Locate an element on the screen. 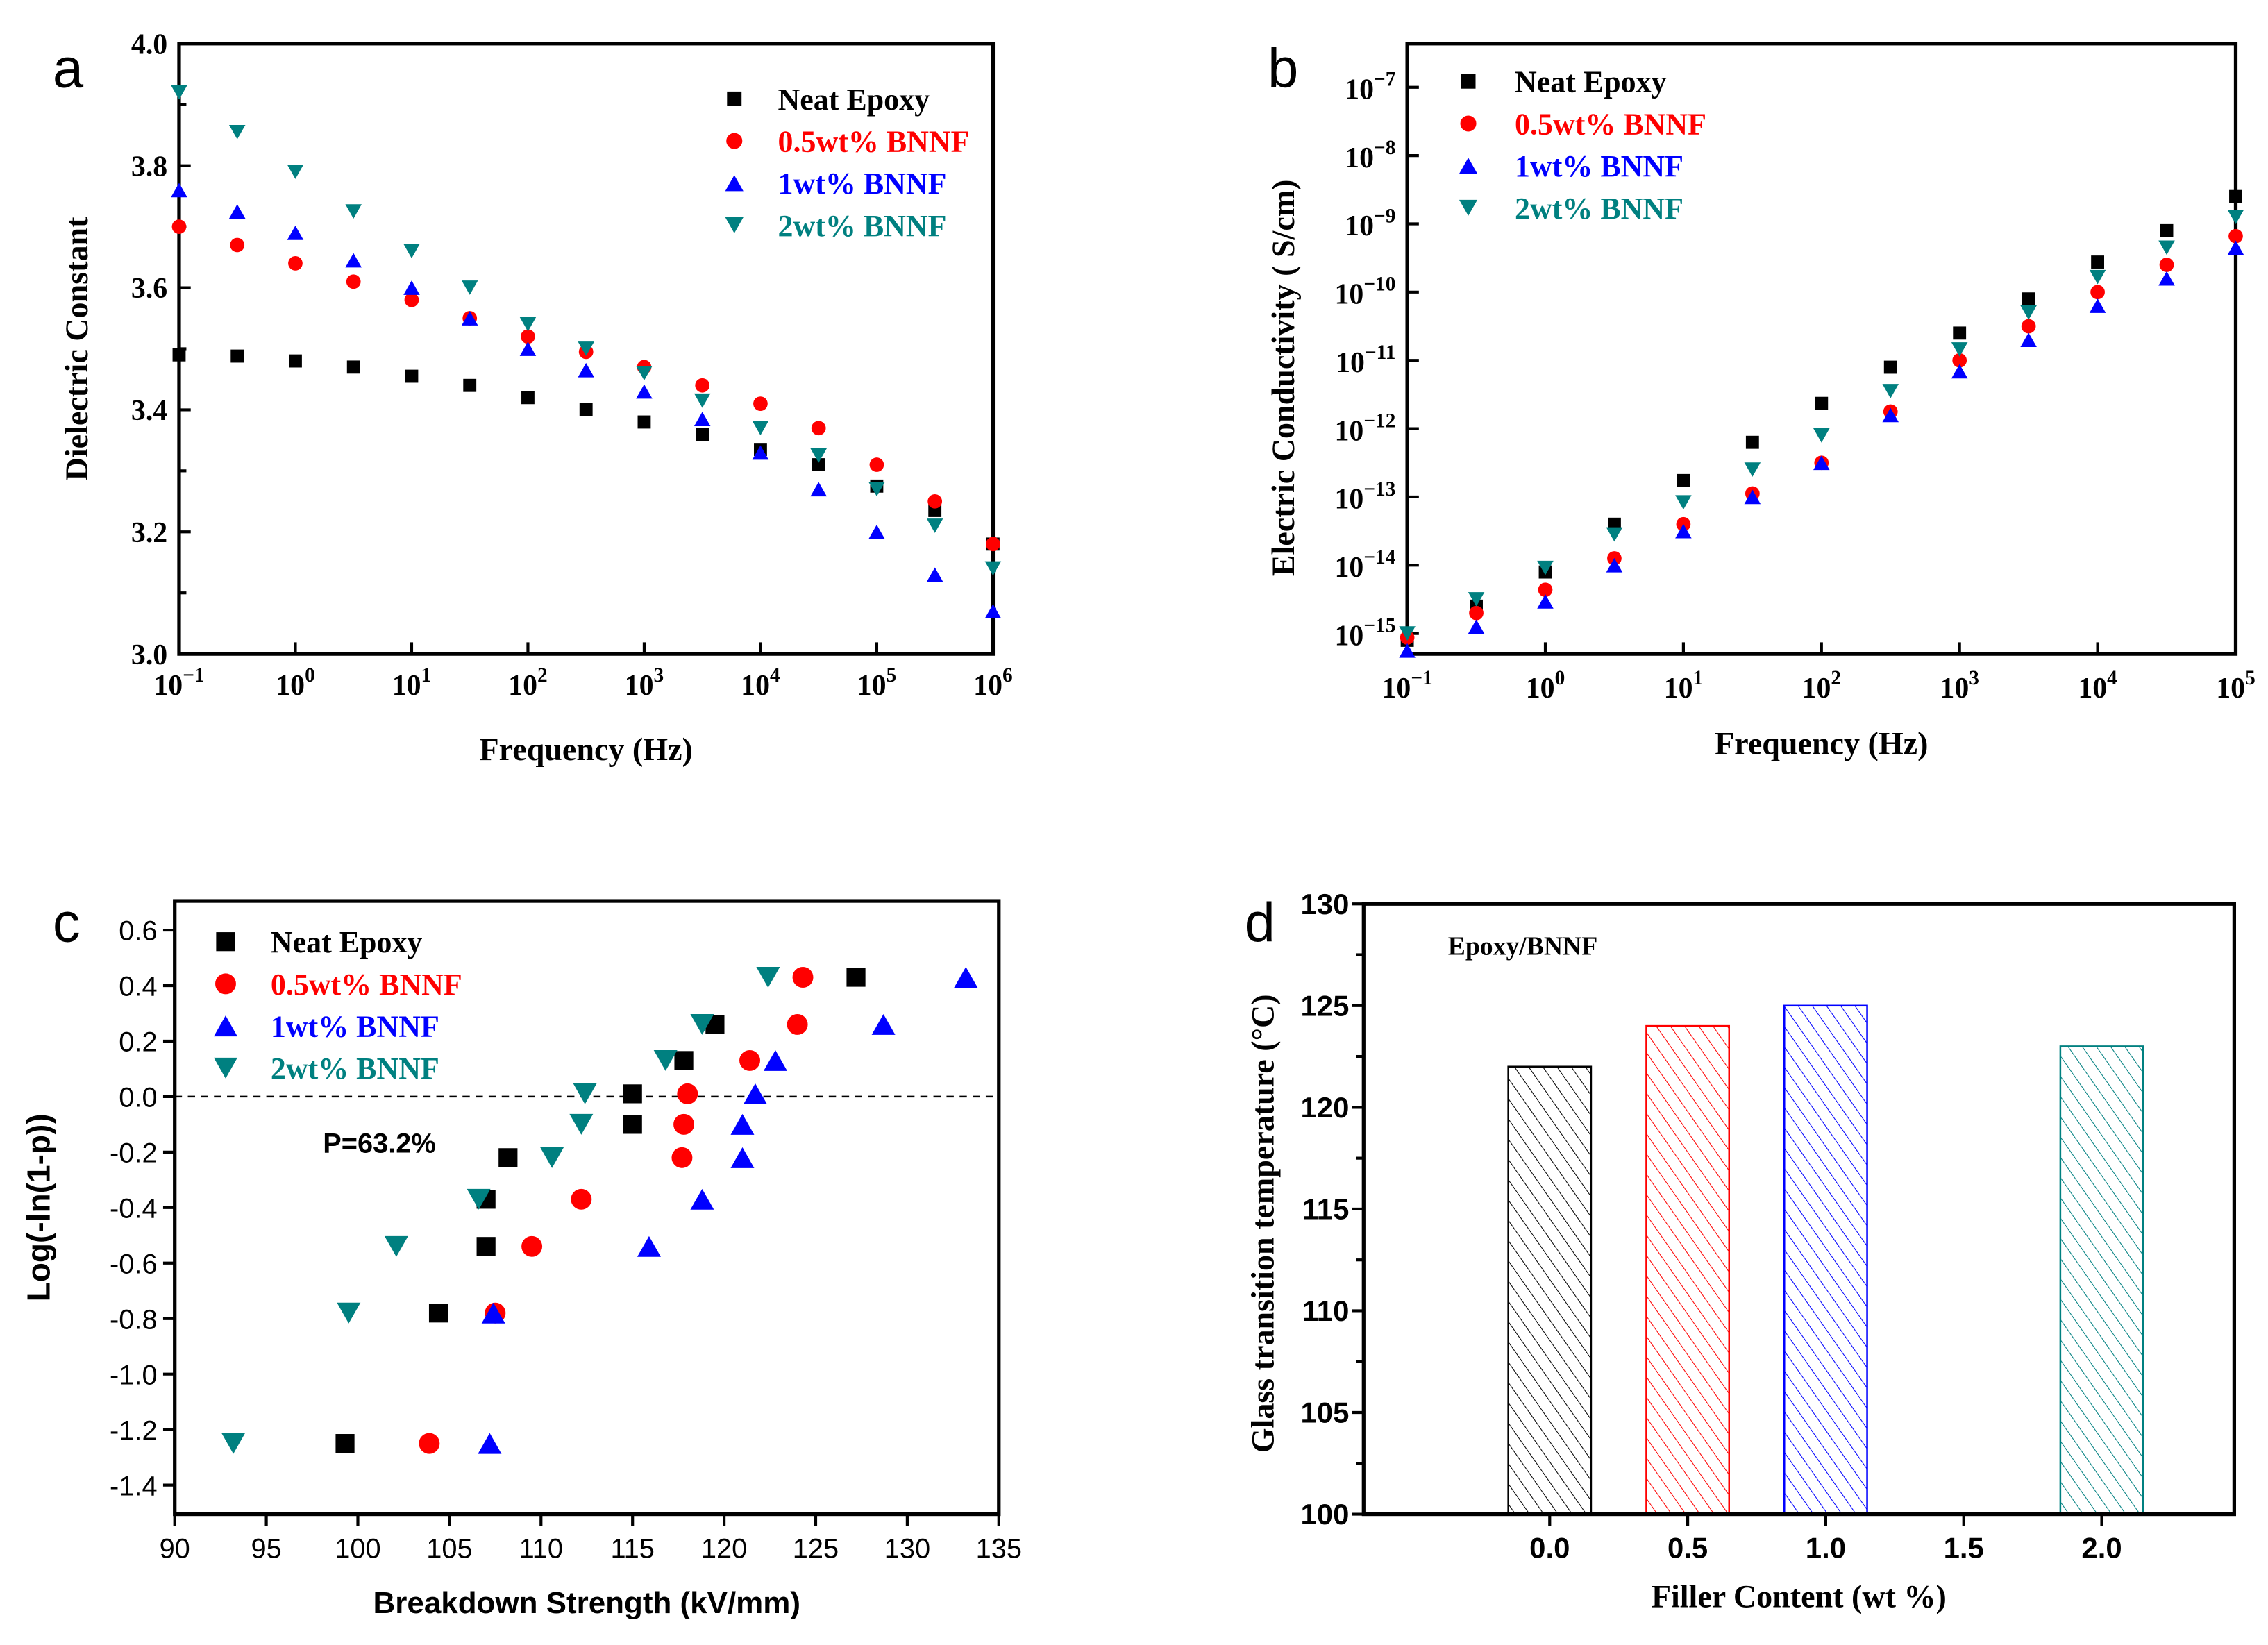 This screenshot has height=1645, width=2268. y-tick-label: 10−7 is located at coordinates (1370, 87).